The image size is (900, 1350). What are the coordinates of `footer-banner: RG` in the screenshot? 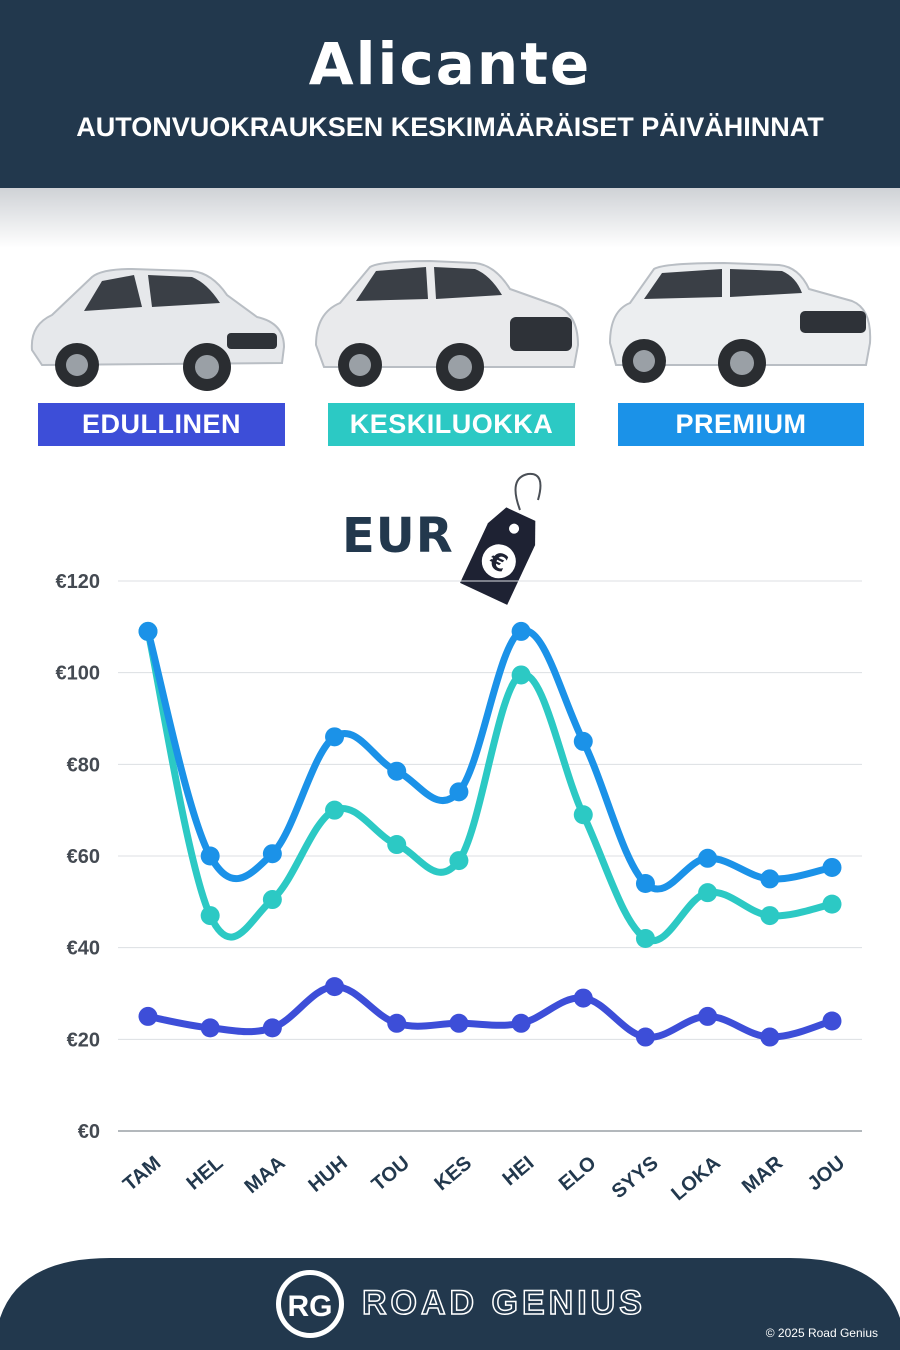 It's located at (450, 1304).